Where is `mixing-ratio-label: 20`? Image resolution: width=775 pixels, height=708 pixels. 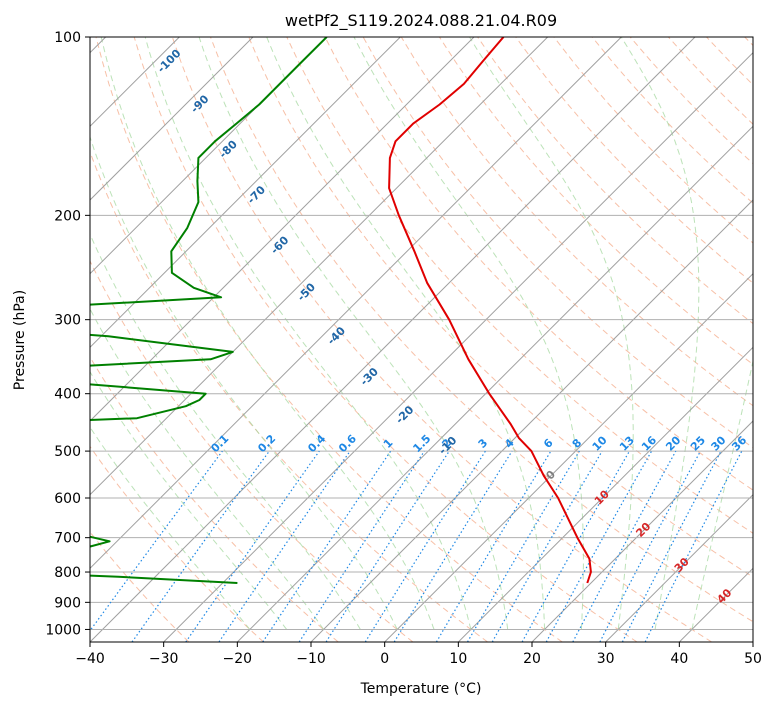 mixing-ratio-label: 20 is located at coordinates (673, 443).